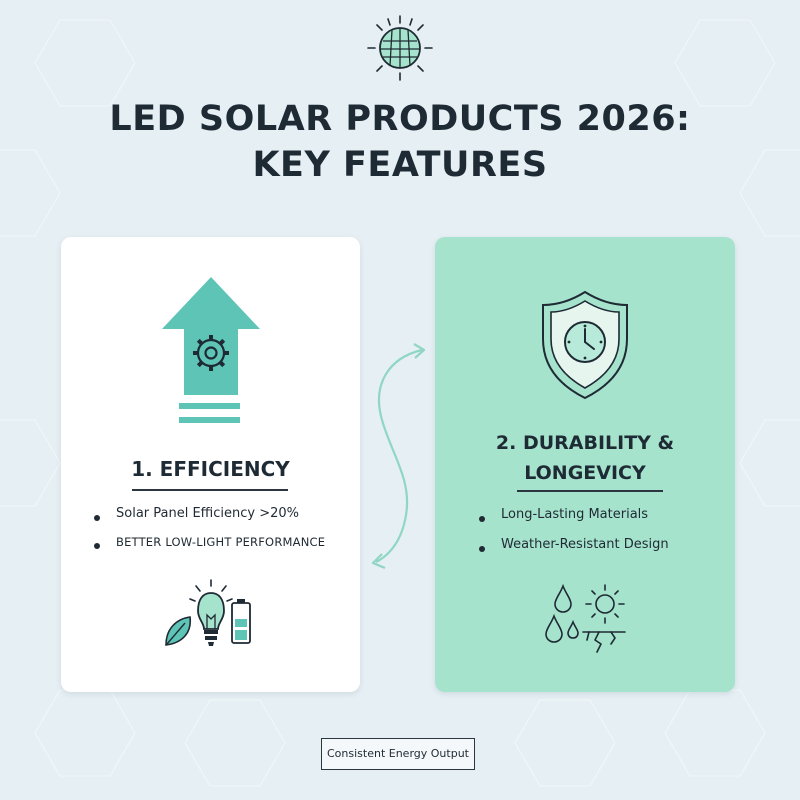 The image size is (800, 800). Describe the element at coordinates (400, 165) in the screenshot. I see `title-line-2: KEY FEATURES` at that location.